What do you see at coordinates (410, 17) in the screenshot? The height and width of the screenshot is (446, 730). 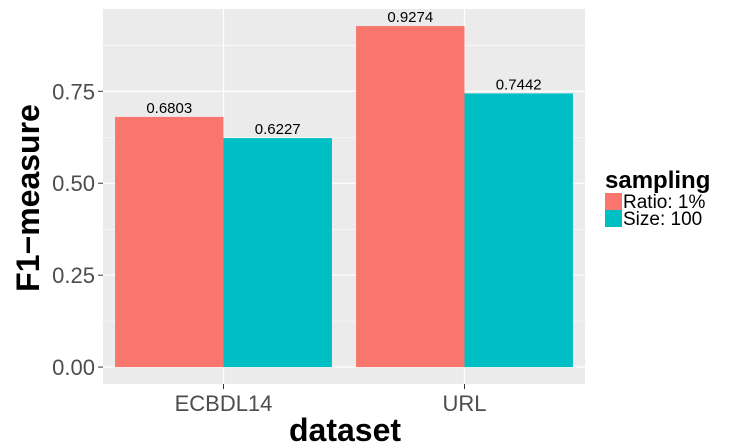 I see `bar-value-label: 0.9274` at bounding box center [410, 17].